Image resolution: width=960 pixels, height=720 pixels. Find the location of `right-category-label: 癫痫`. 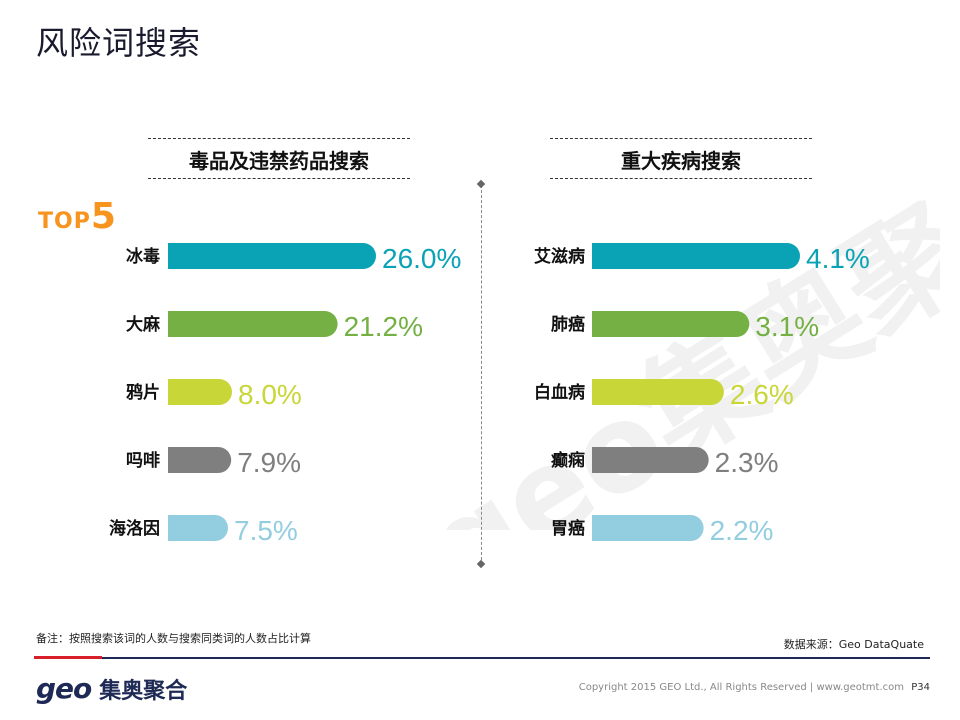

right-category-label: 癫痫 is located at coordinates (568, 460).